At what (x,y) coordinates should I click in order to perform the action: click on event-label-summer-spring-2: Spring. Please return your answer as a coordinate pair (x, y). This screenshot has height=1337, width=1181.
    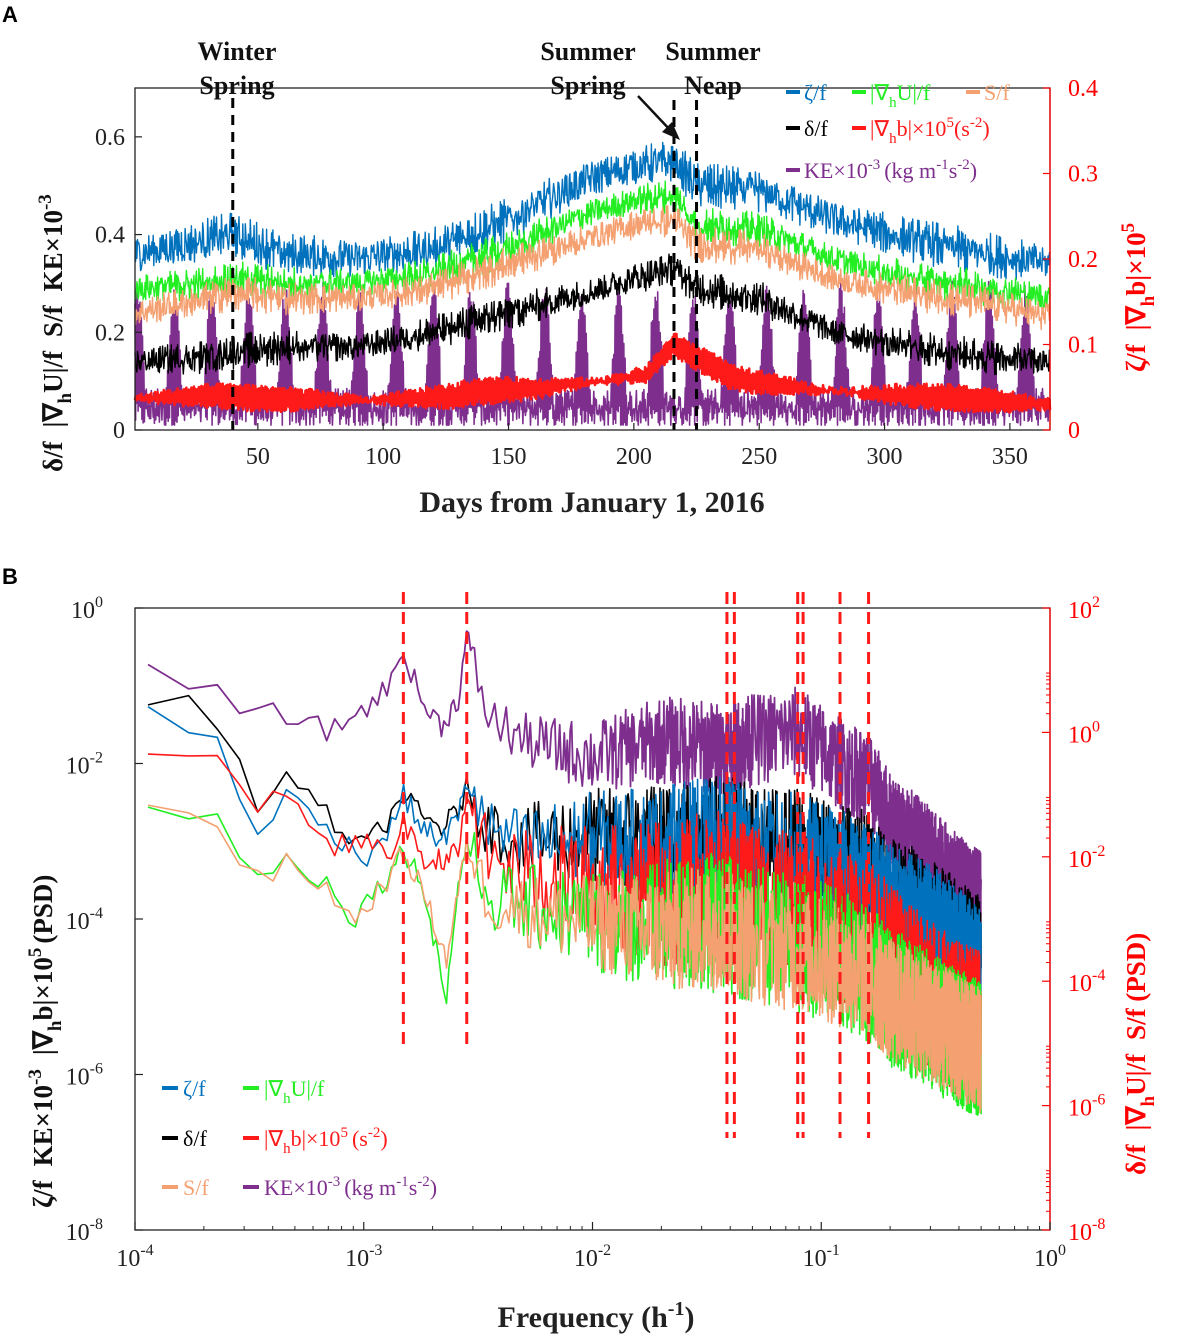
    Looking at the image, I should click on (587, 85).